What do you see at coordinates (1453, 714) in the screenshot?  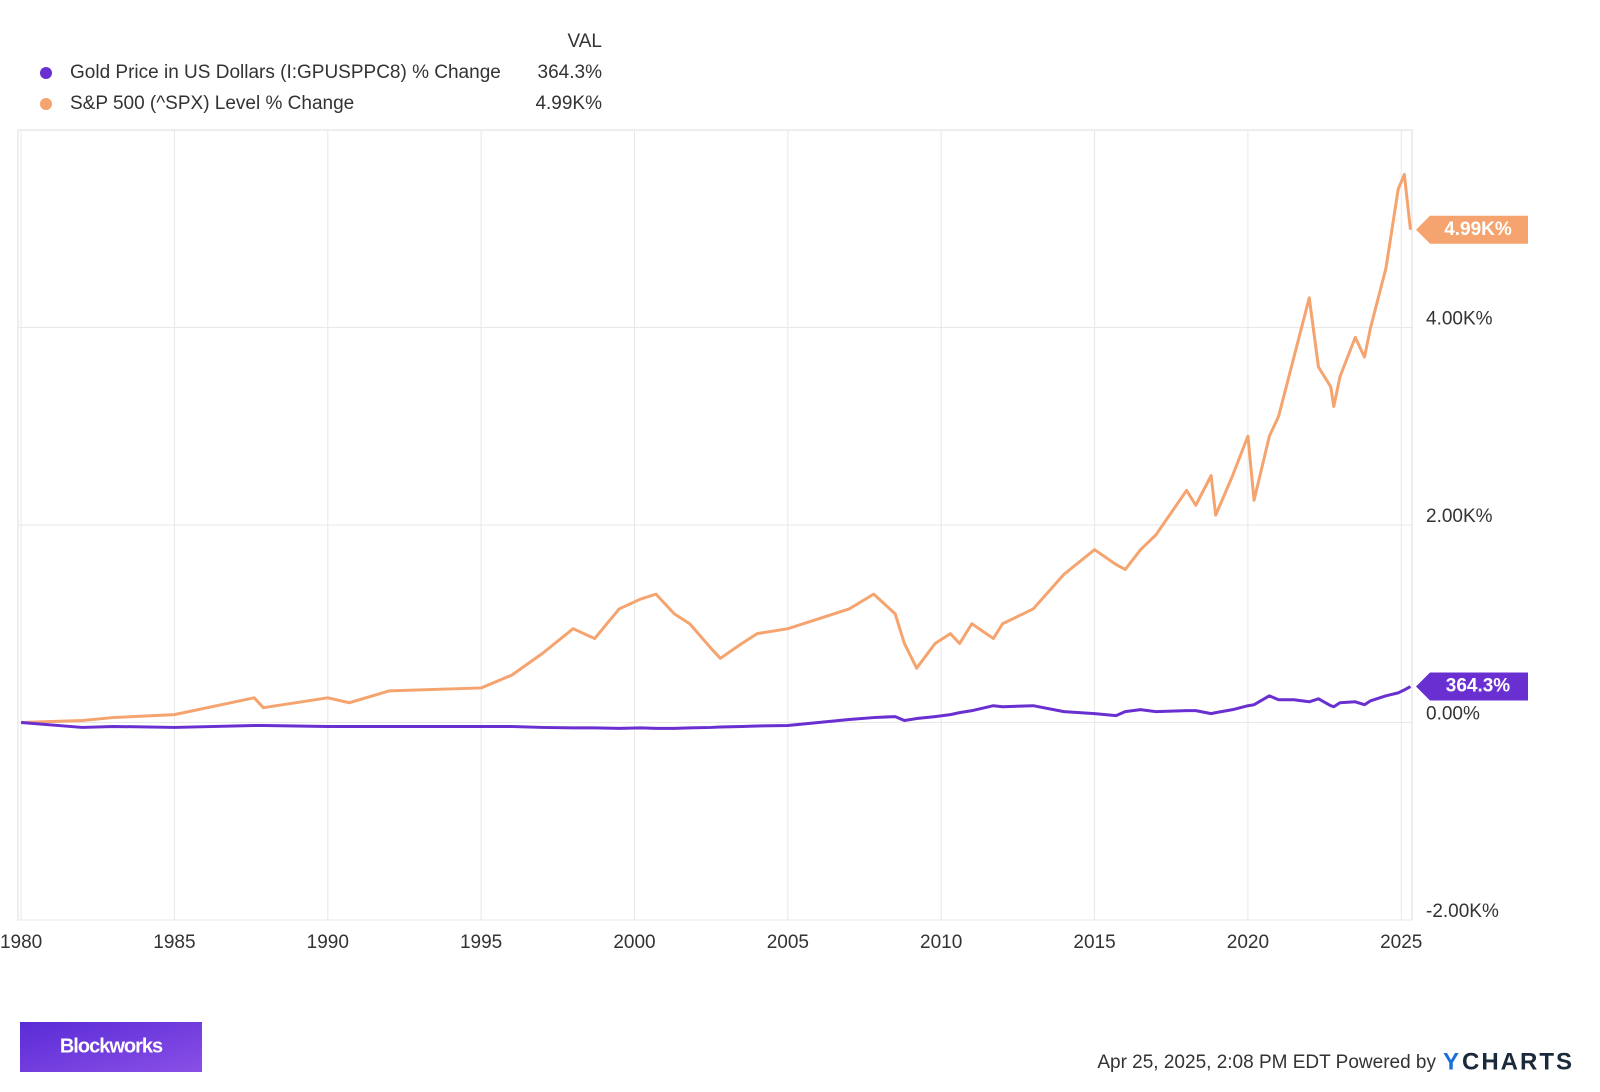 I see `y-tick-label: 0.00%` at bounding box center [1453, 714].